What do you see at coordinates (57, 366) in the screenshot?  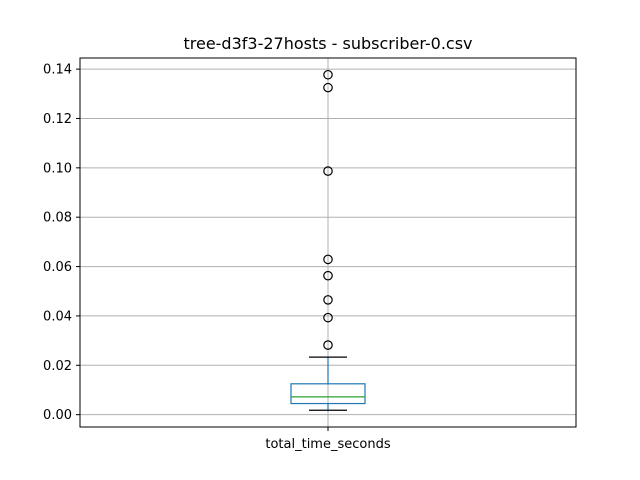 I see `y-tick-label: 0.02` at bounding box center [57, 366].